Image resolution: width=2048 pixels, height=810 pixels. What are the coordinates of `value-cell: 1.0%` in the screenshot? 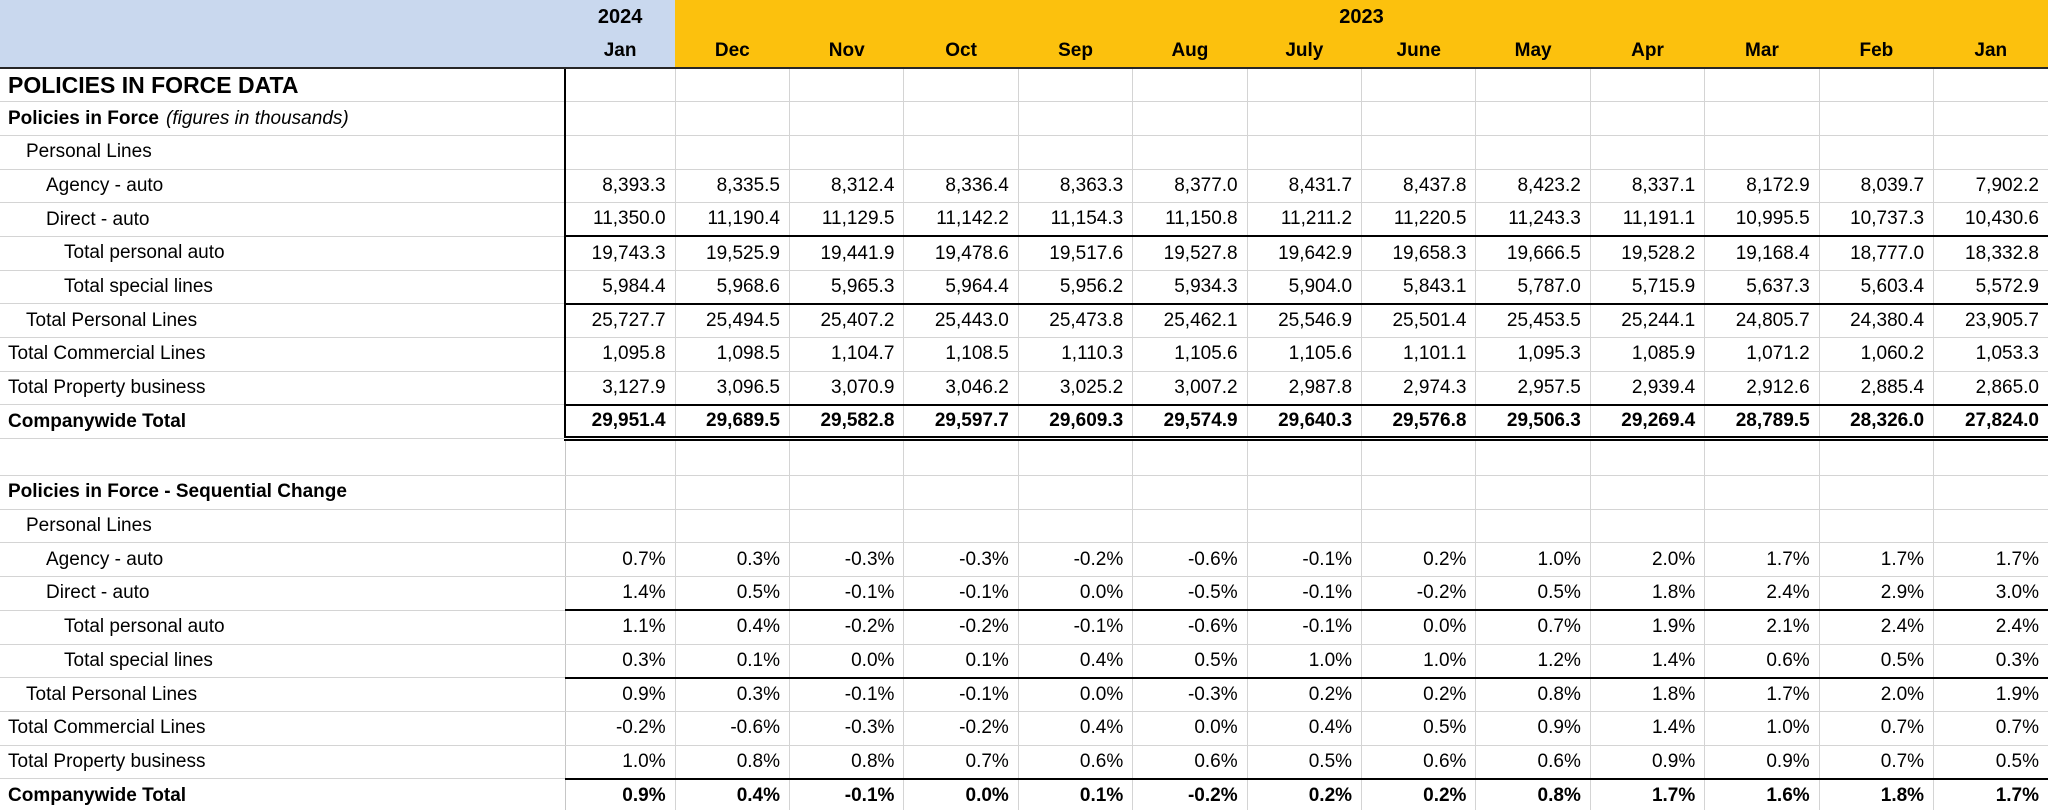 It's located at (1419, 661).